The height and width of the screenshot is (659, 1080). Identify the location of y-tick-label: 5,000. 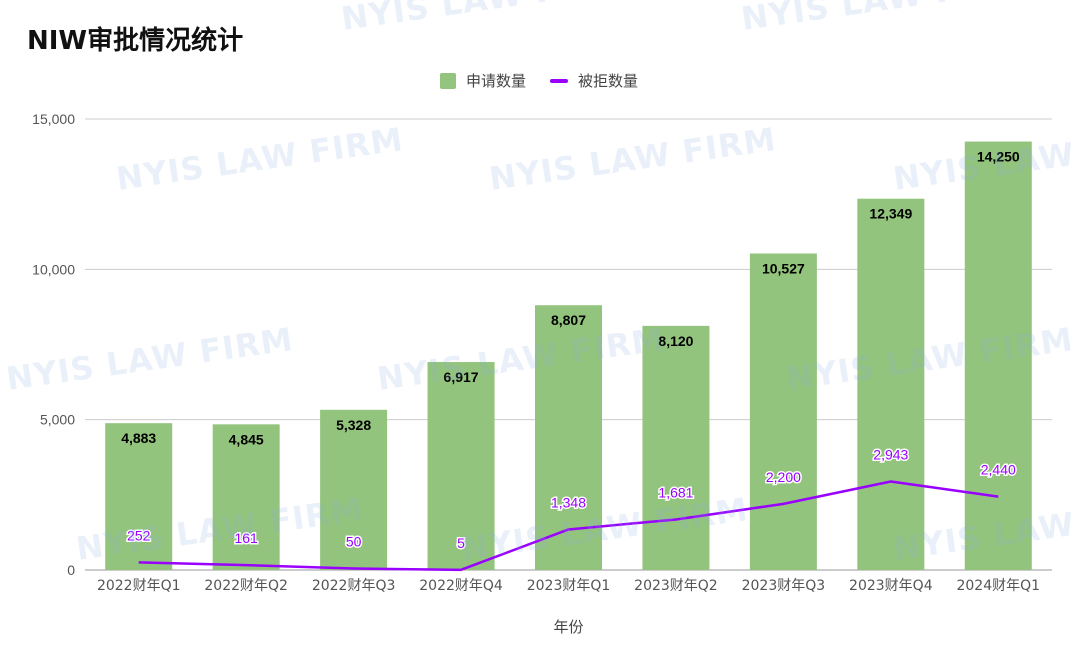
(57, 420).